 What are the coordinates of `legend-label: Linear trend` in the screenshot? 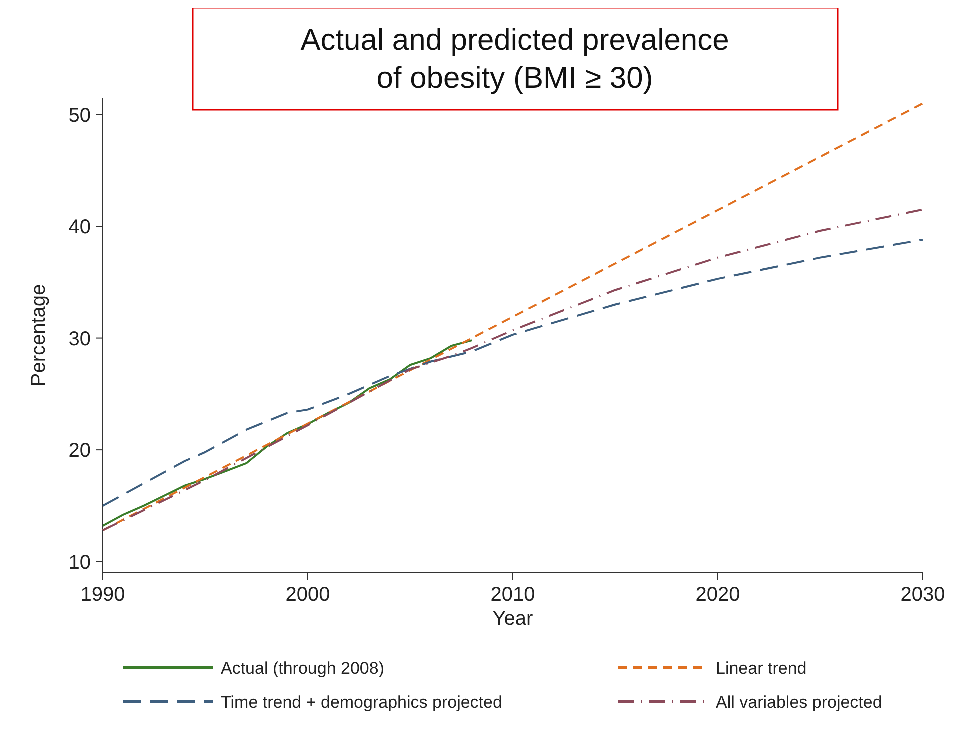 It's located at (761, 668).